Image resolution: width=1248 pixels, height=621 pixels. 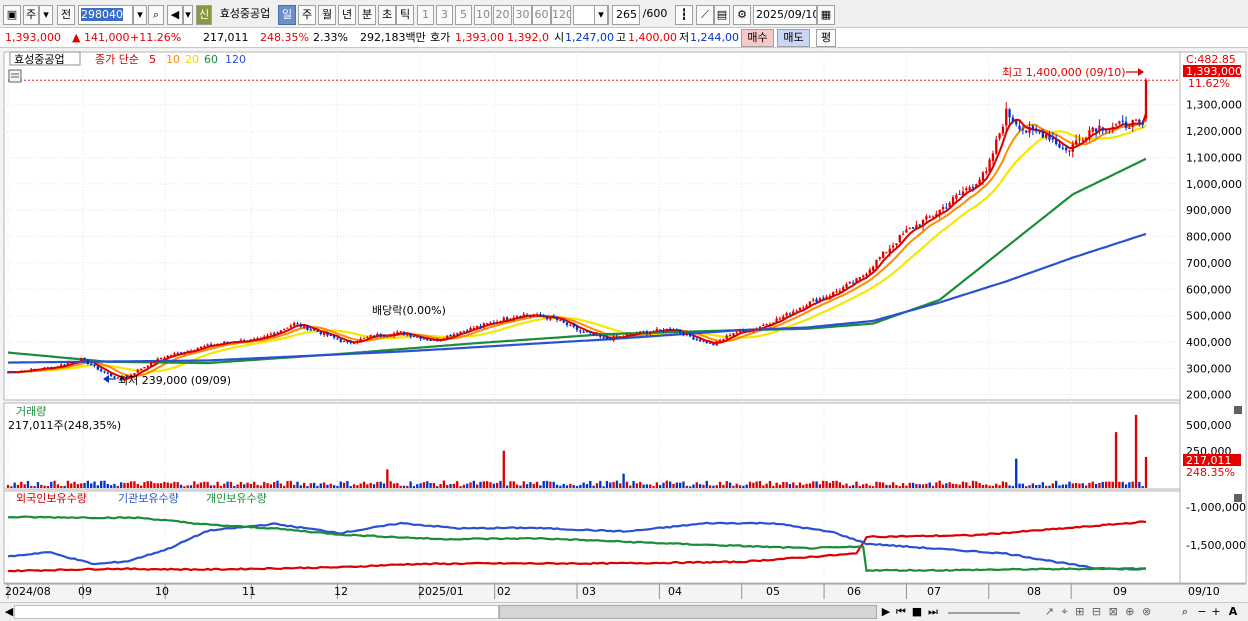 What do you see at coordinates (173, 59) in the screenshot?
I see `ma10-legend: 10` at bounding box center [173, 59].